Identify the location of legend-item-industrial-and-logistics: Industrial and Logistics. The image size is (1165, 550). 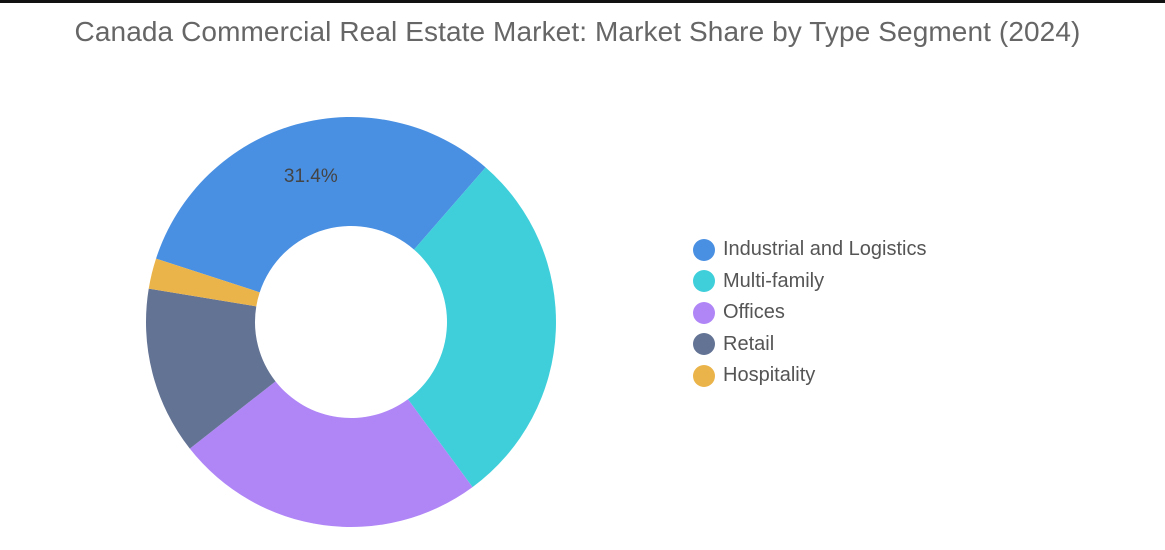
(809, 250).